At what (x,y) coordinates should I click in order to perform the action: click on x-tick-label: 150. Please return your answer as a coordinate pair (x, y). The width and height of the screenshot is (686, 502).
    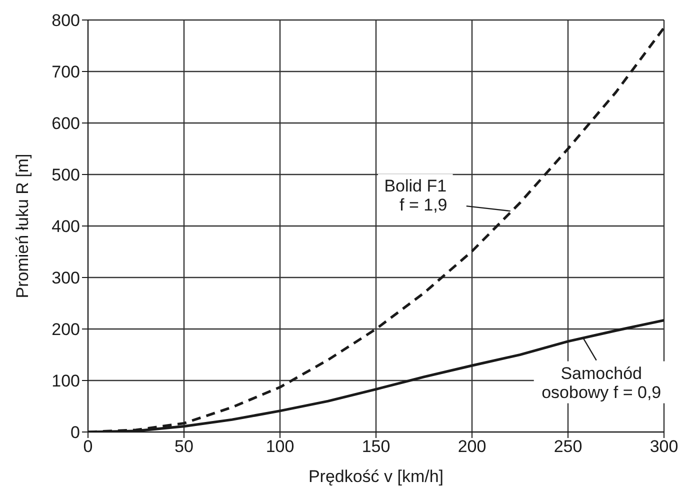
    Looking at the image, I should click on (376, 446).